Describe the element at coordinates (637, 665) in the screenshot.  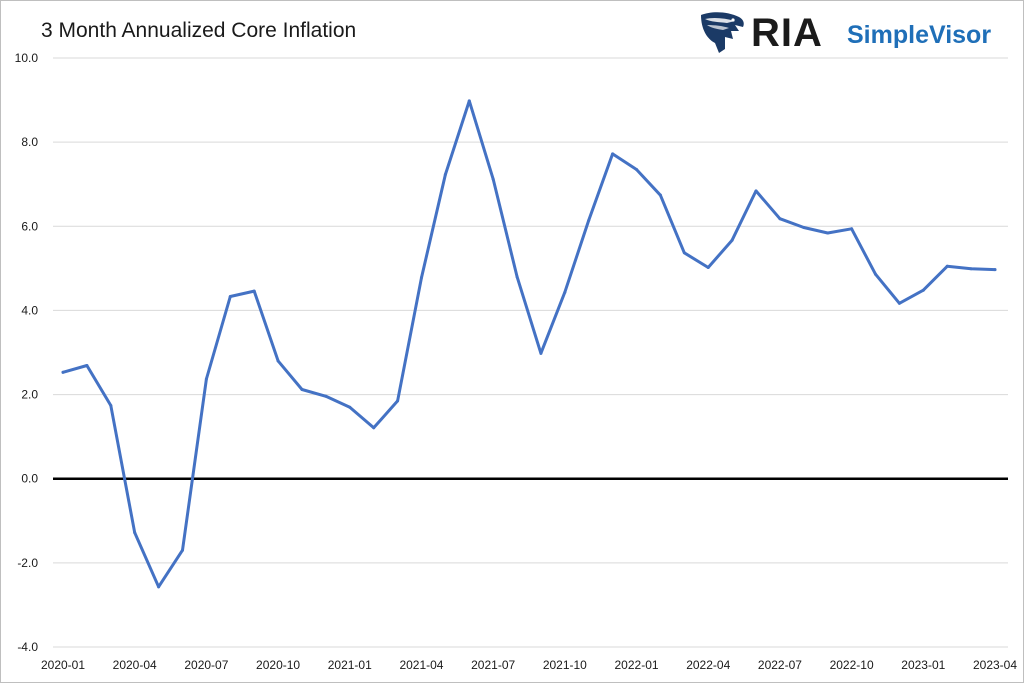
I see `x-tick-label: 2022-01` at that location.